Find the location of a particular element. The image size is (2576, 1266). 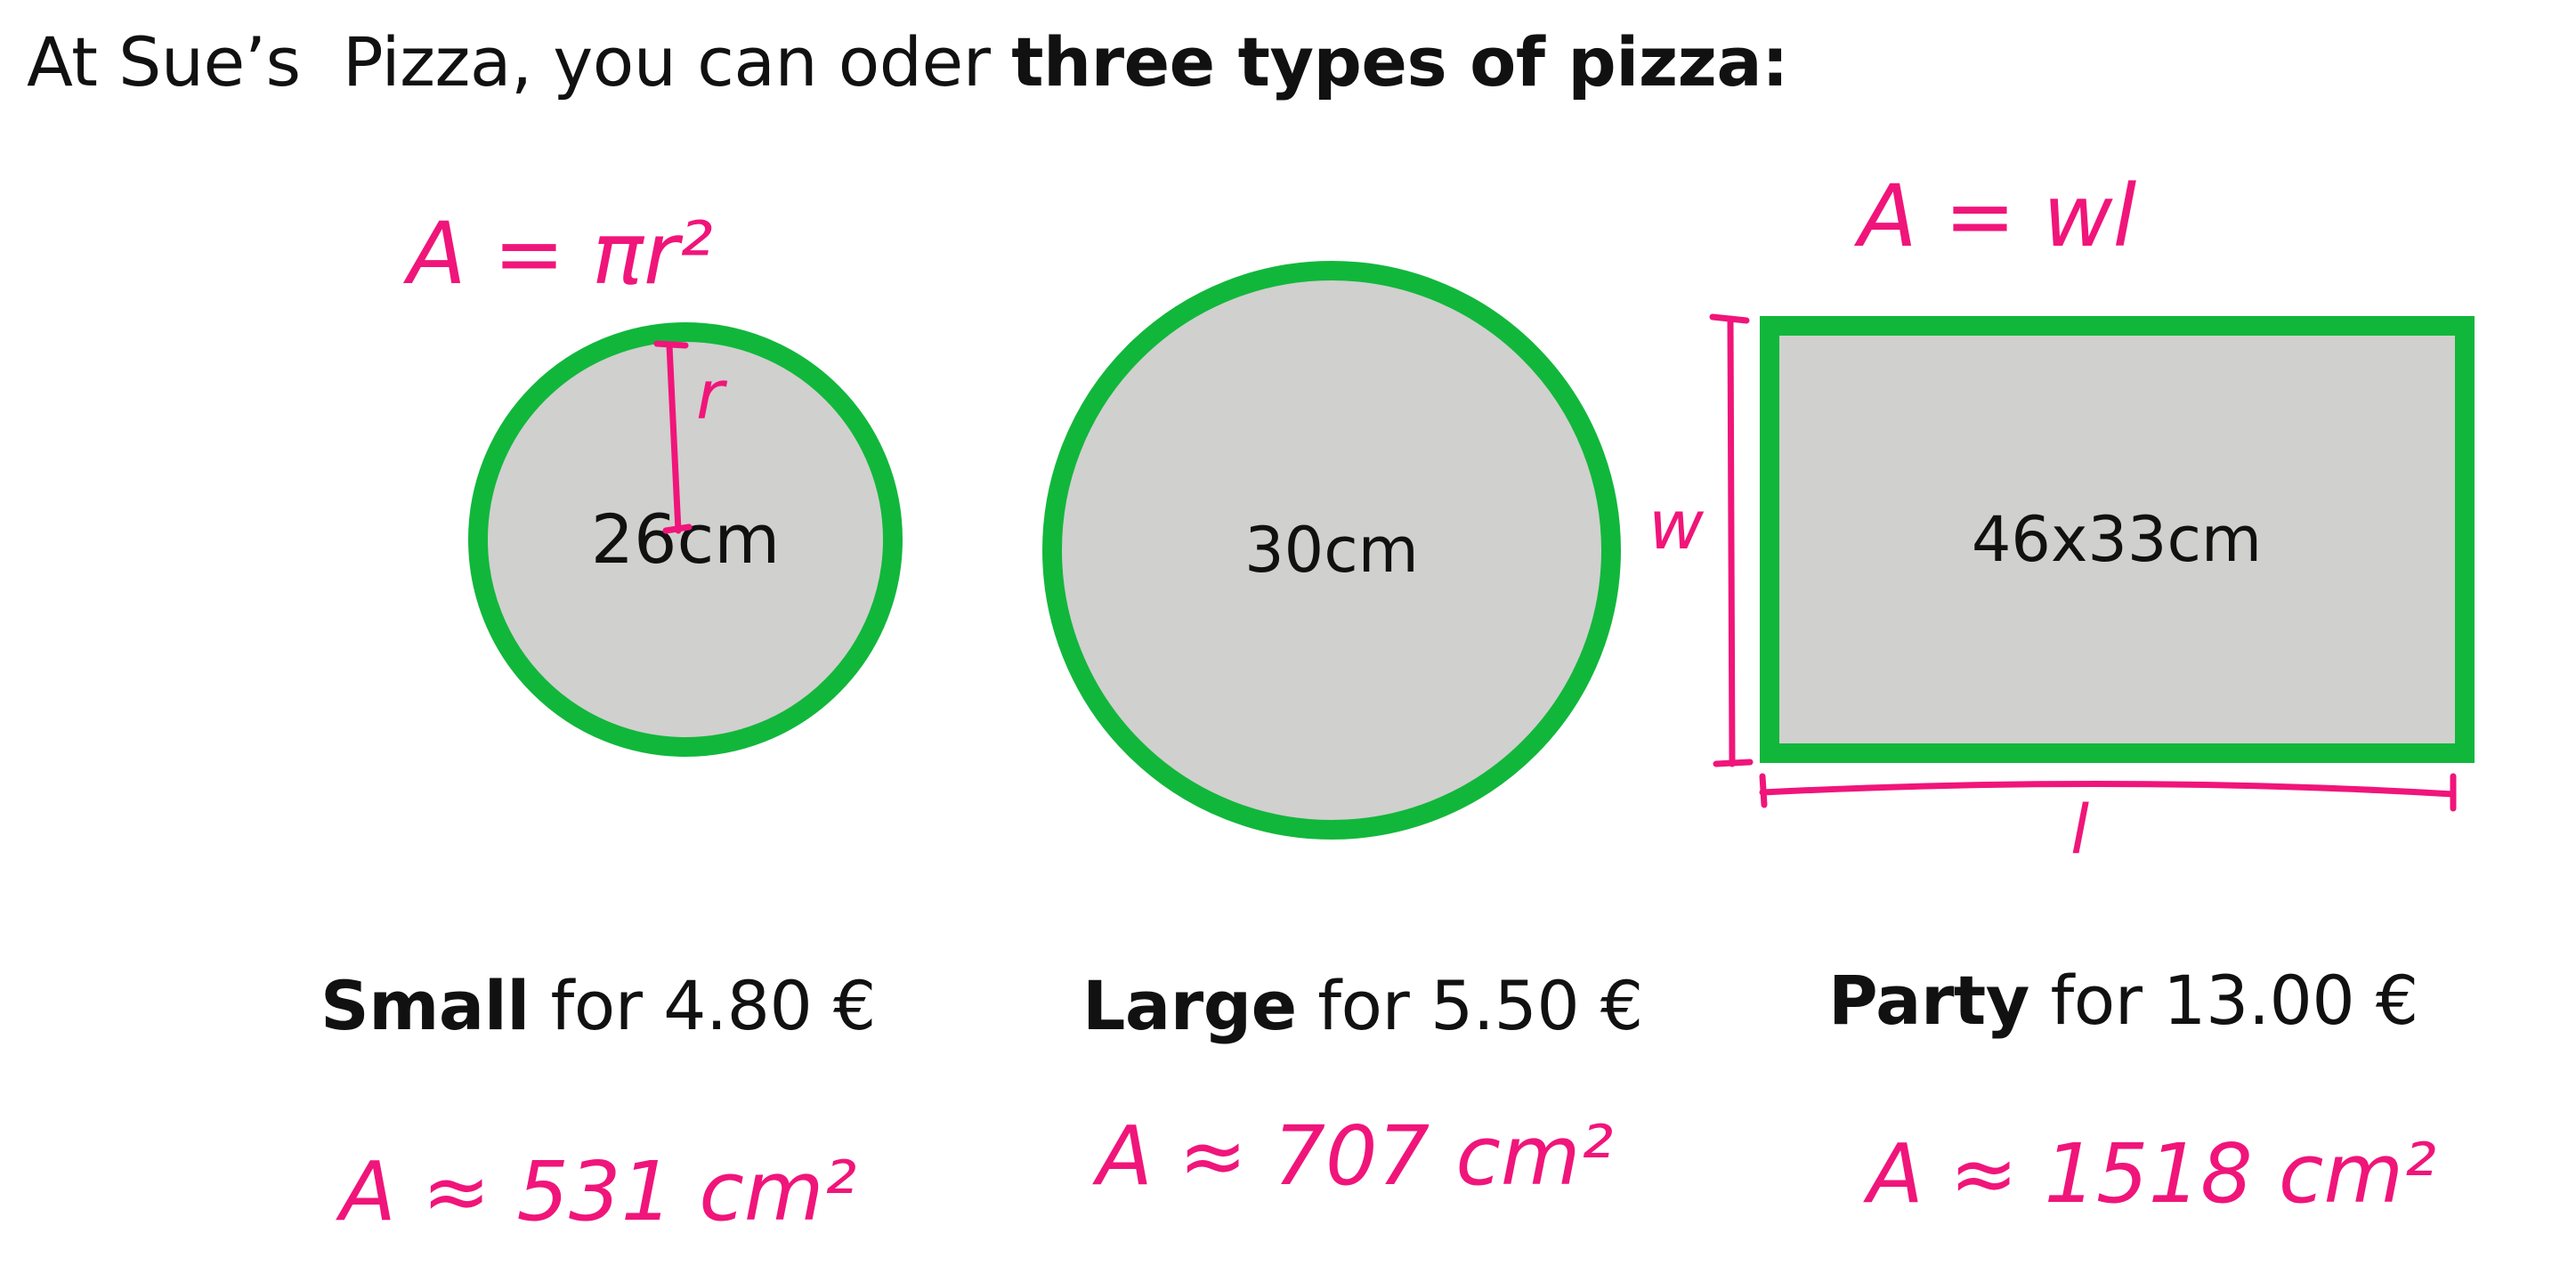

party-pizza-price: Party for 13.00 € is located at coordinates (2123, 1000).